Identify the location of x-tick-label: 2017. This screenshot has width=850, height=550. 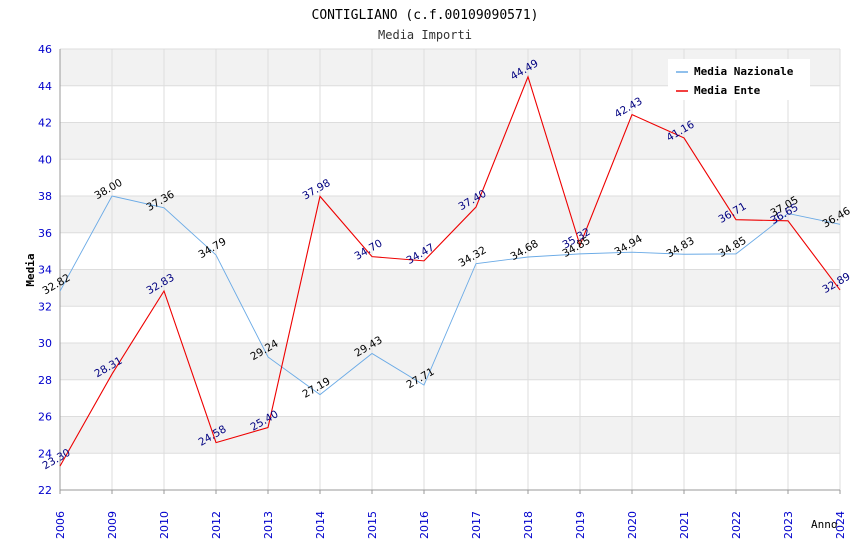
(476, 525).